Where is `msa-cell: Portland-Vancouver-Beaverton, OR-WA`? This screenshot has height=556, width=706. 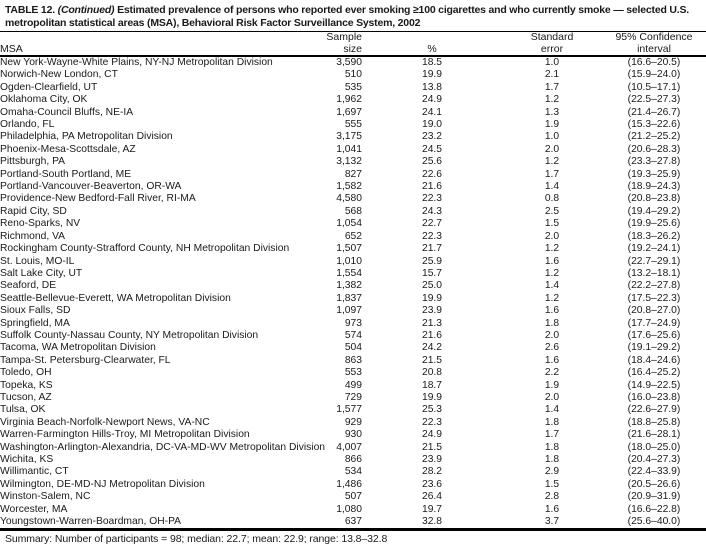 msa-cell: Portland-Vancouver-Beaverton, OR-WA is located at coordinates (91, 187).